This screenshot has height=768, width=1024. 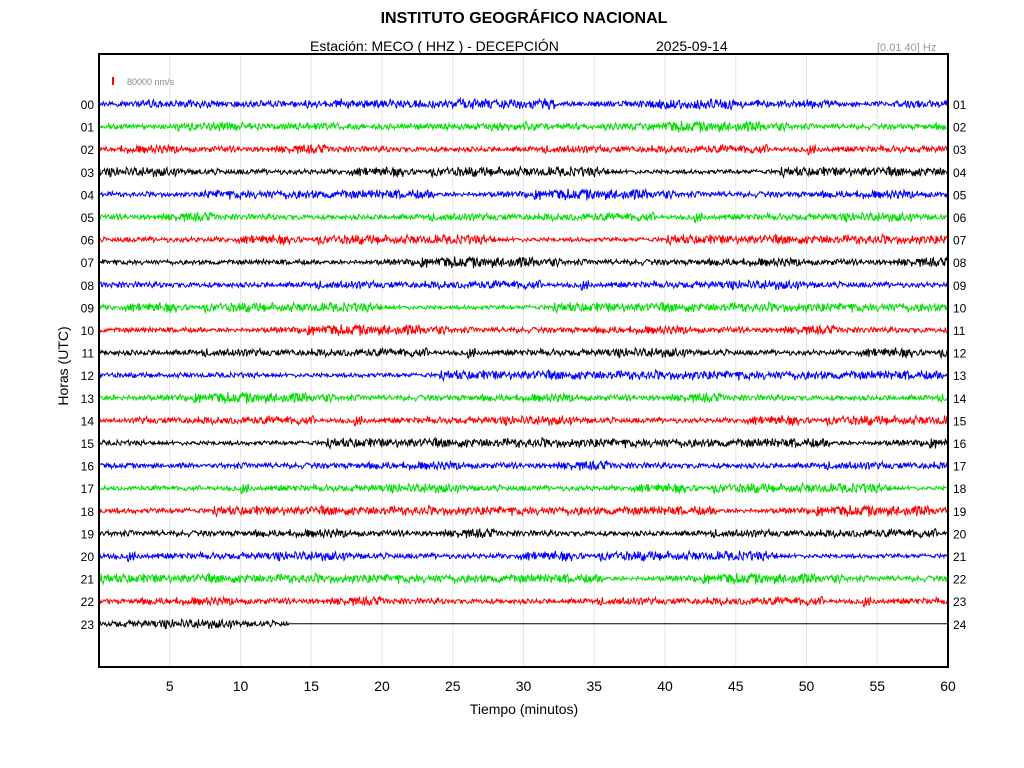 I want to click on y-tick-label-right: 17, so click(x=960, y=467).